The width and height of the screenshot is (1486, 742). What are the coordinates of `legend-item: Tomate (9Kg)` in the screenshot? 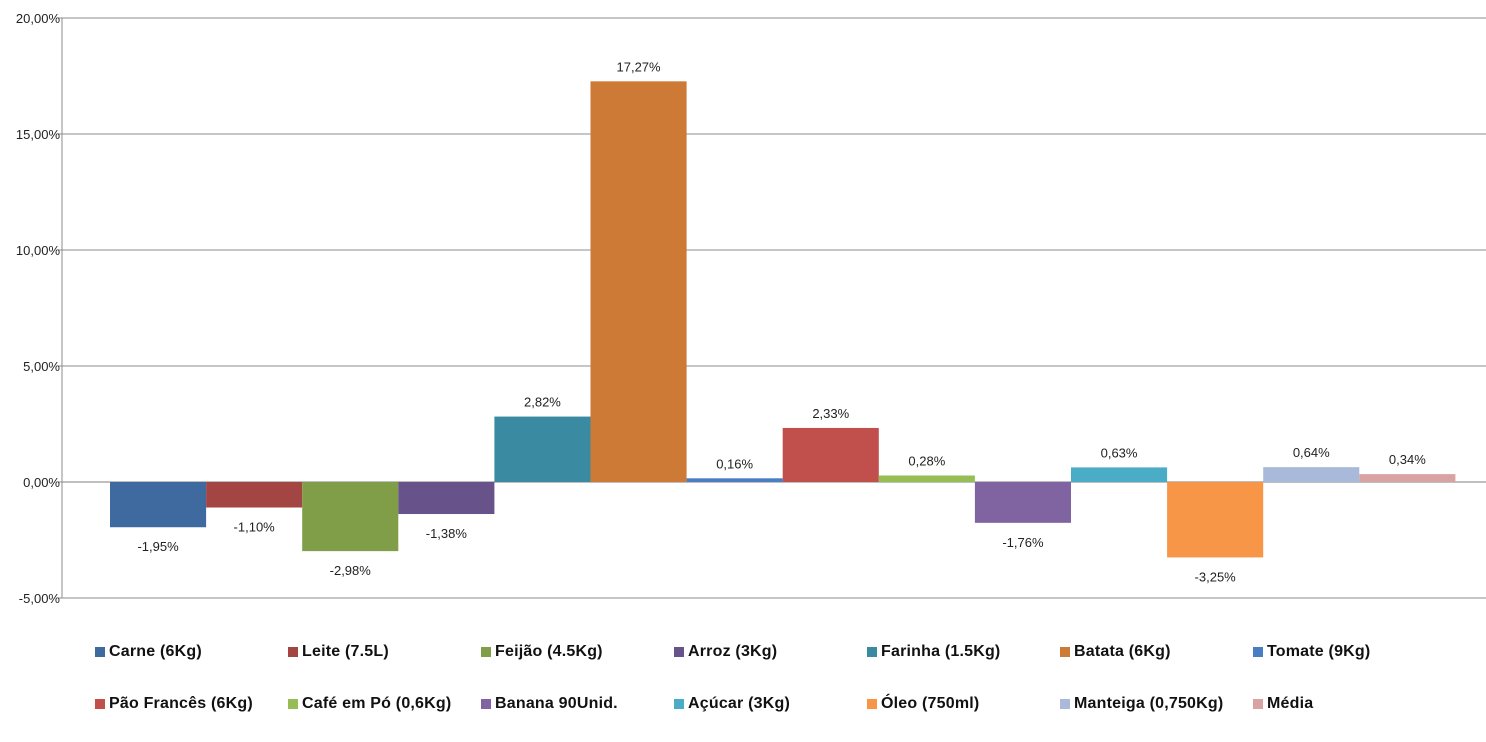 It's located at (1349, 652).